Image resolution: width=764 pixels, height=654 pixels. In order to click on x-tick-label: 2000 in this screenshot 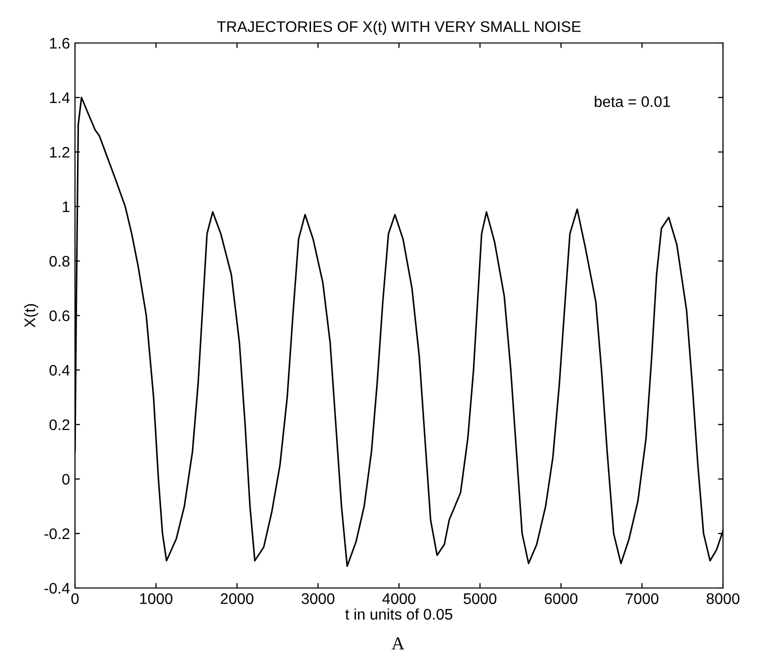, I will do `click(237, 598)`.